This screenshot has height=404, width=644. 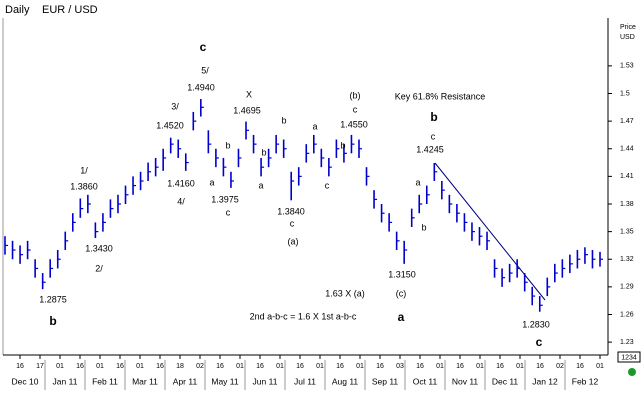 I want to click on y-tick-label: 1.44, so click(x=627, y=149).